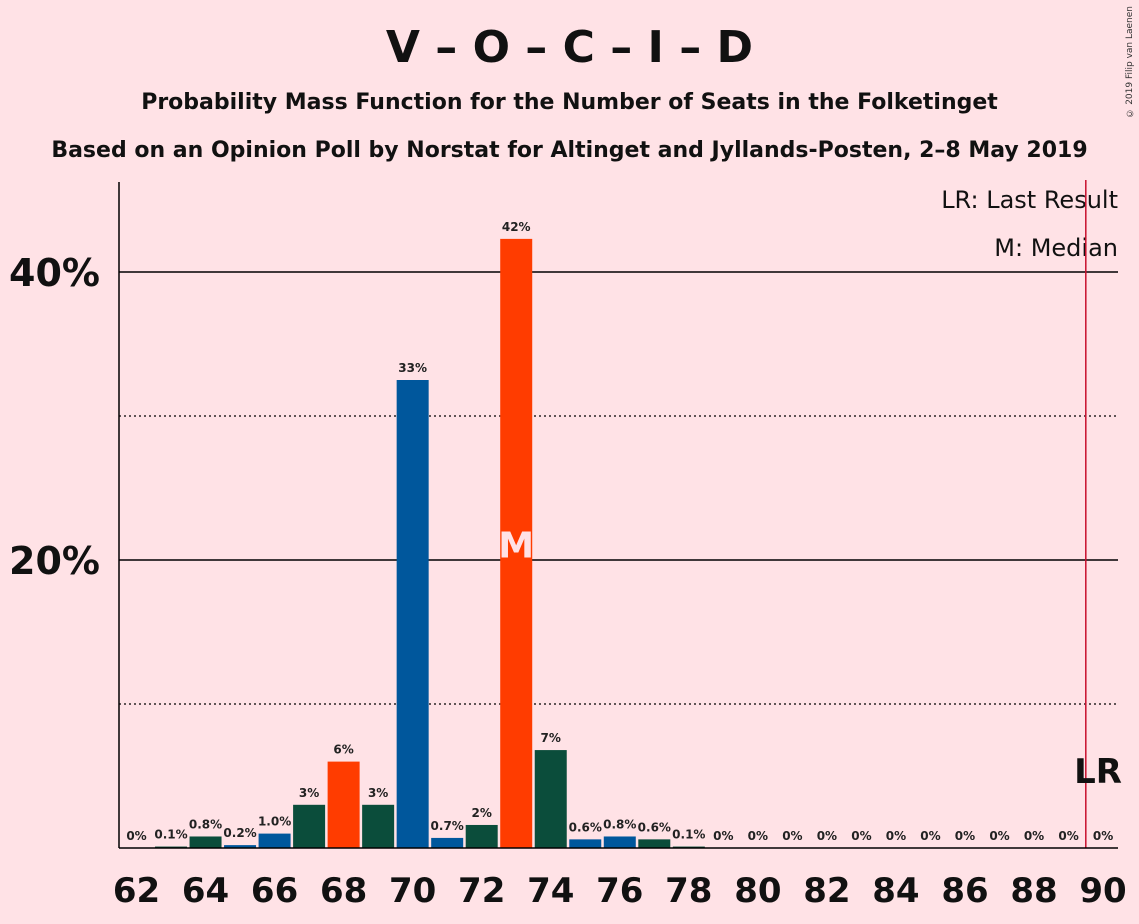  I want to click on data-label-77: 0.6%, so click(654, 827).